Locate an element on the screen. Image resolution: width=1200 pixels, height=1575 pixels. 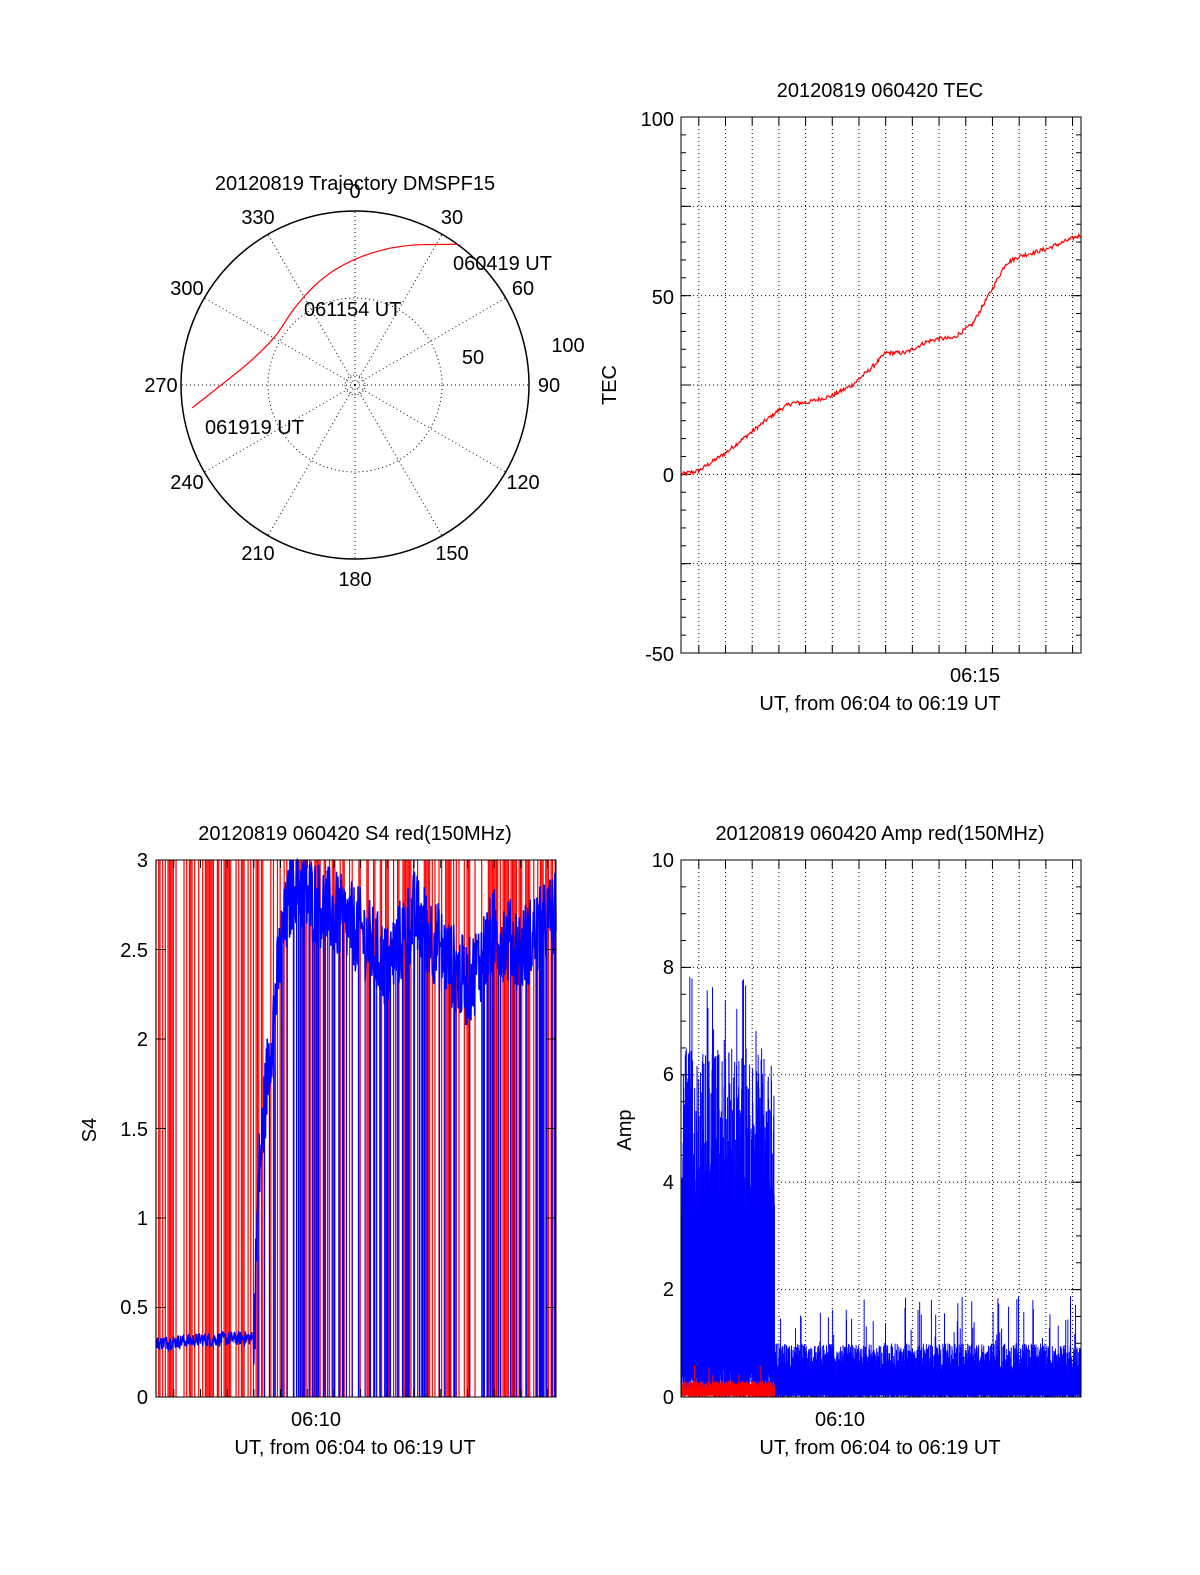
amp-plot-frame is located at coordinates (881, 1128).